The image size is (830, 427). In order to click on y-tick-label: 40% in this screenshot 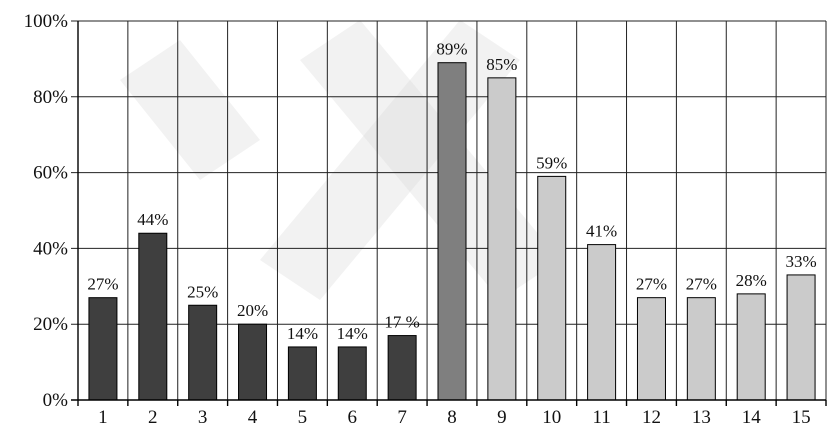, I will do `click(50, 248)`.